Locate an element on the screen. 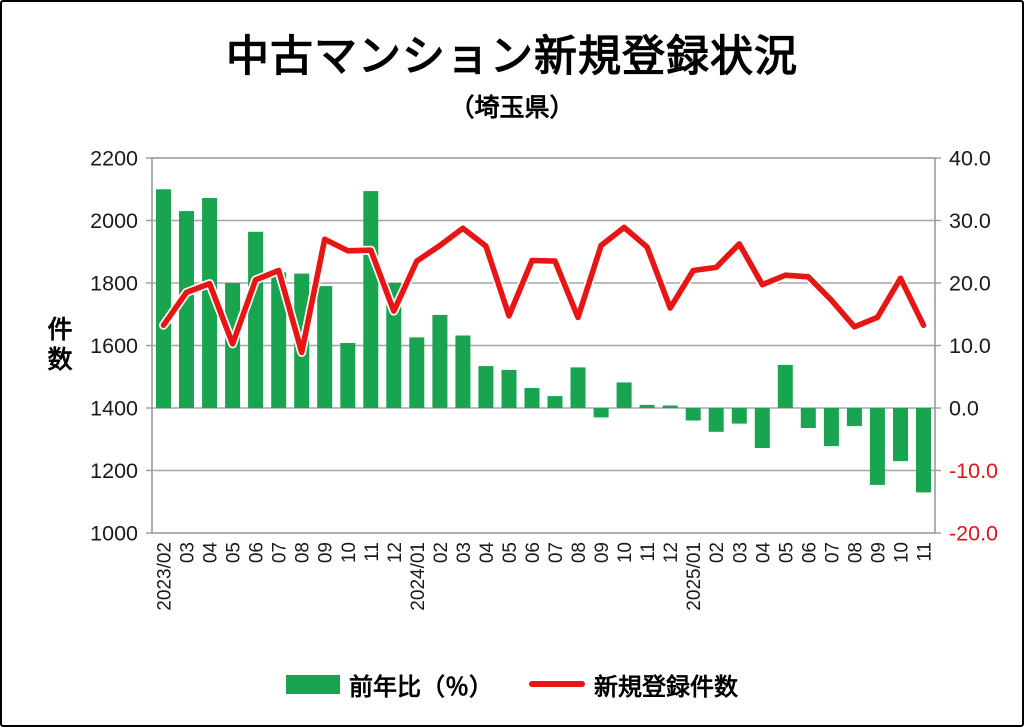 Image resolution: width=1024 pixels, height=727 pixels. left-tick-label: 1000 is located at coordinates (114, 534).